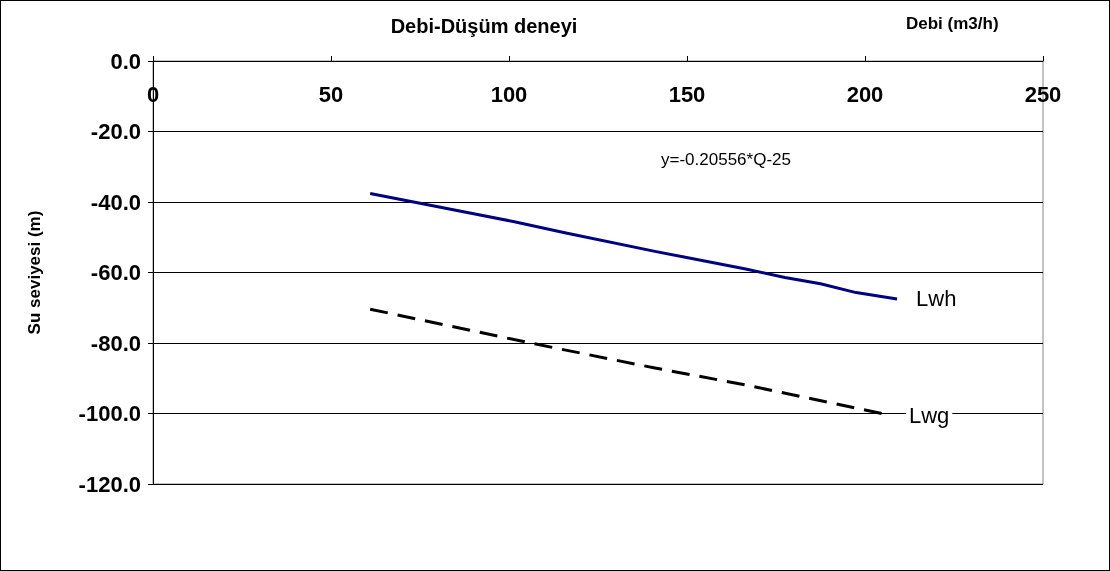 This screenshot has height=571, width=1110. What do you see at coordinates (115, 343) in the screenshot?
I see `y-tick-label: -80.0` at bounding box center [115, 343].